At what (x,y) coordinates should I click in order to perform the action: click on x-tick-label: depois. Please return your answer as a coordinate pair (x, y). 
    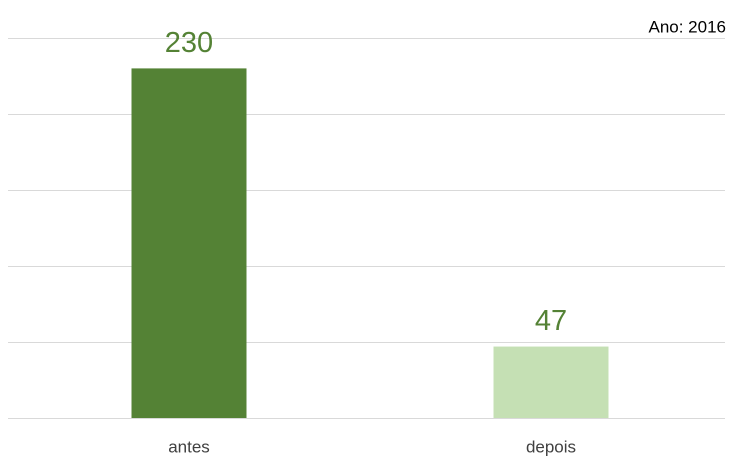
    Looking at the image, I should click on (551, 446).